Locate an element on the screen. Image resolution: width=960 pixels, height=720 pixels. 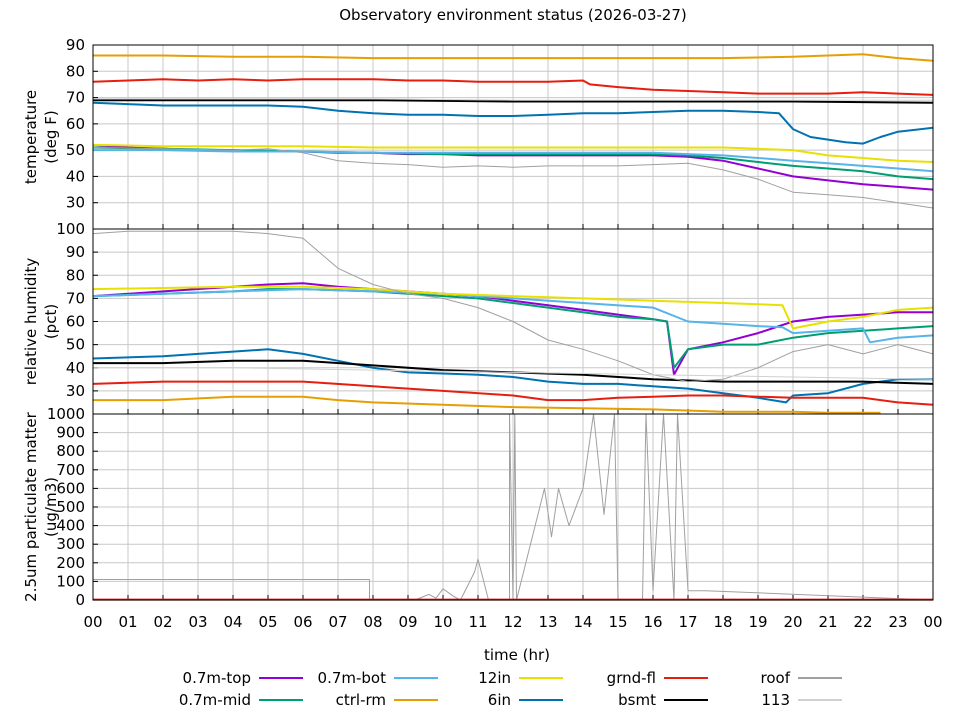
legend-label: 6in is located at coordinates (499, 700).